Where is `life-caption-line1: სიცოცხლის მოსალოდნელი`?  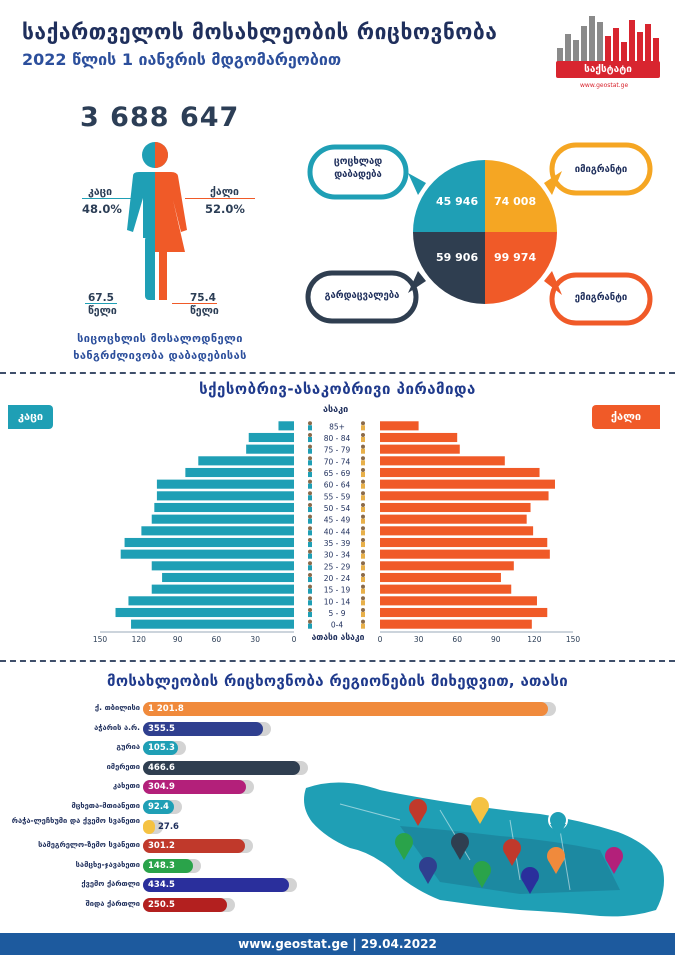 life-caption-line1: სიცოცხლის მოსალოდნელი is located at coordinates (160, 338).